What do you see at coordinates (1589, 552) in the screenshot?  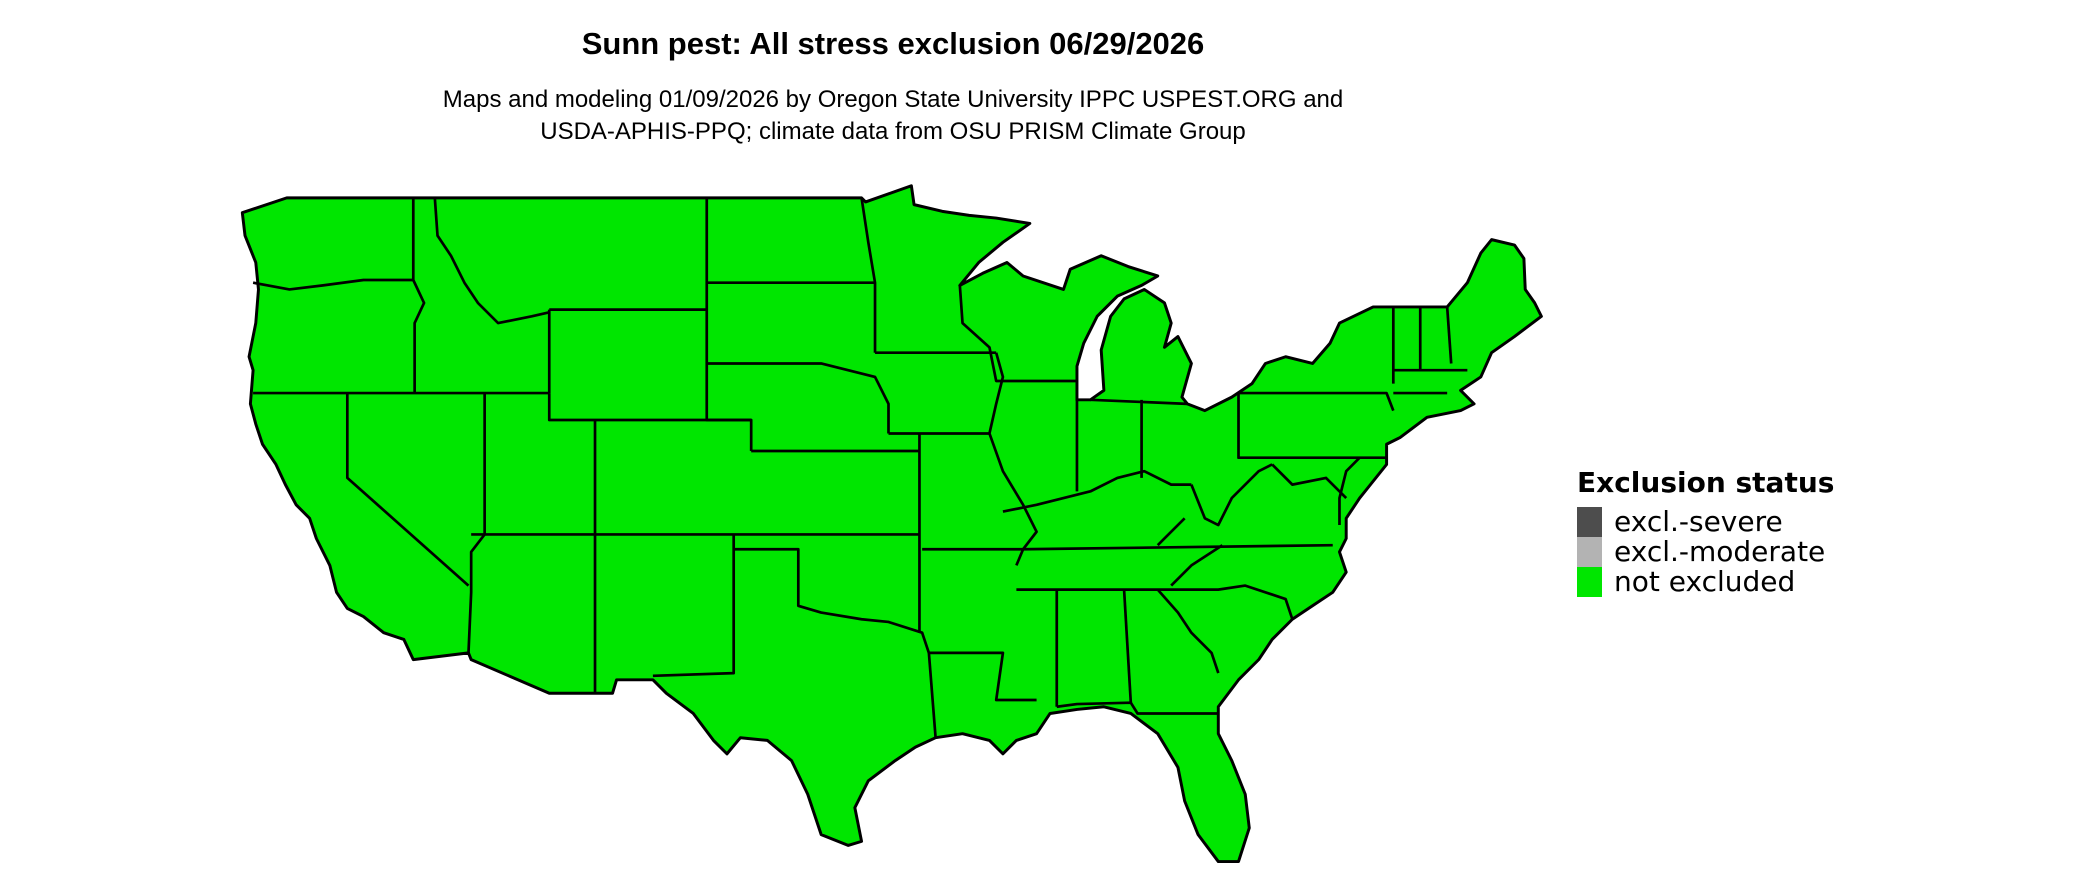 I see `legend-swatch-moderate` at bounding box center [1589, 552].